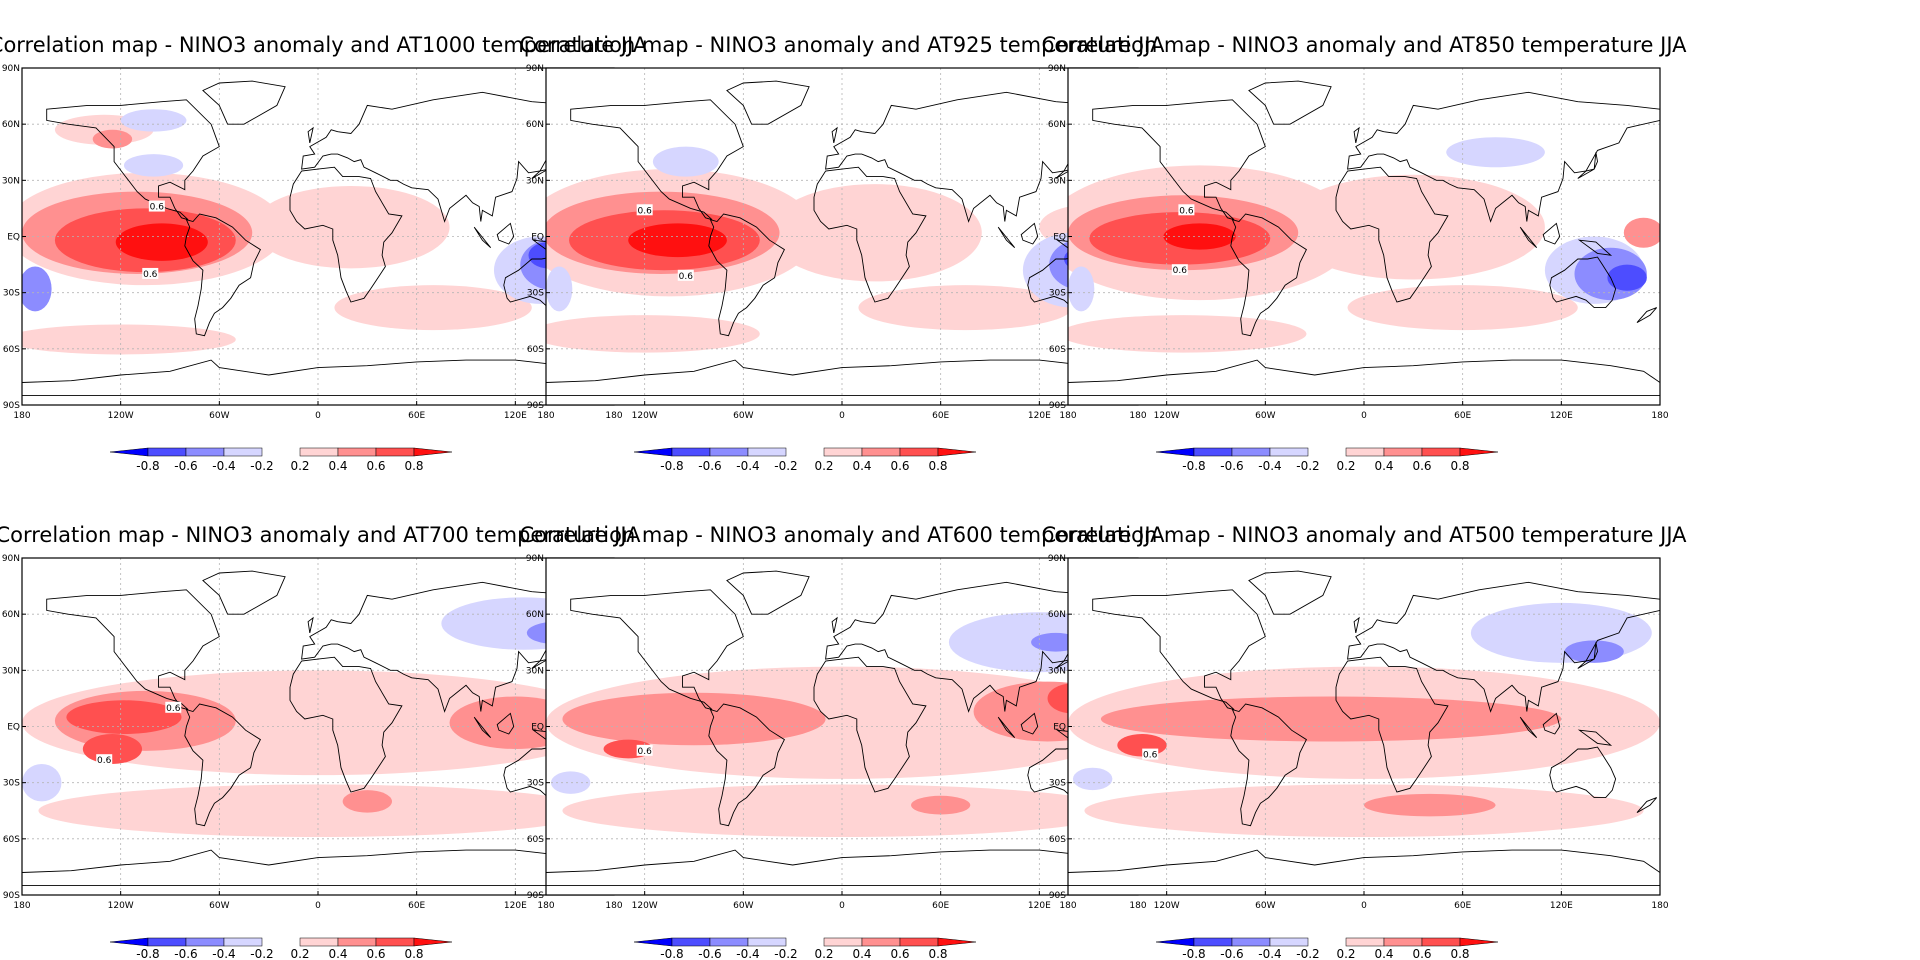 The height and width of the screenshot is (960, 1920). What do you see at coordinates (535, 406) in the screenshot?
I see `y-tick-label: 90S` at bounding box center [535, 406].